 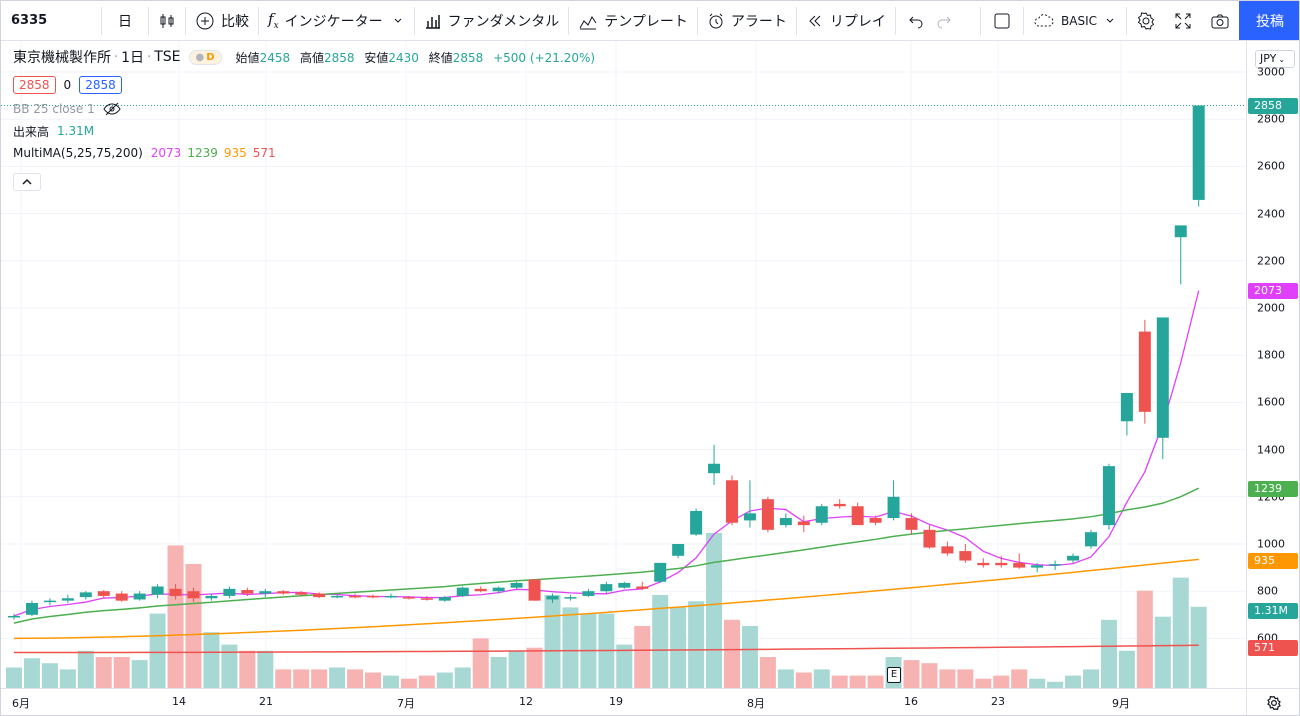 I want to click on price-tick-label: 1400, so click(x=1271, y=450).